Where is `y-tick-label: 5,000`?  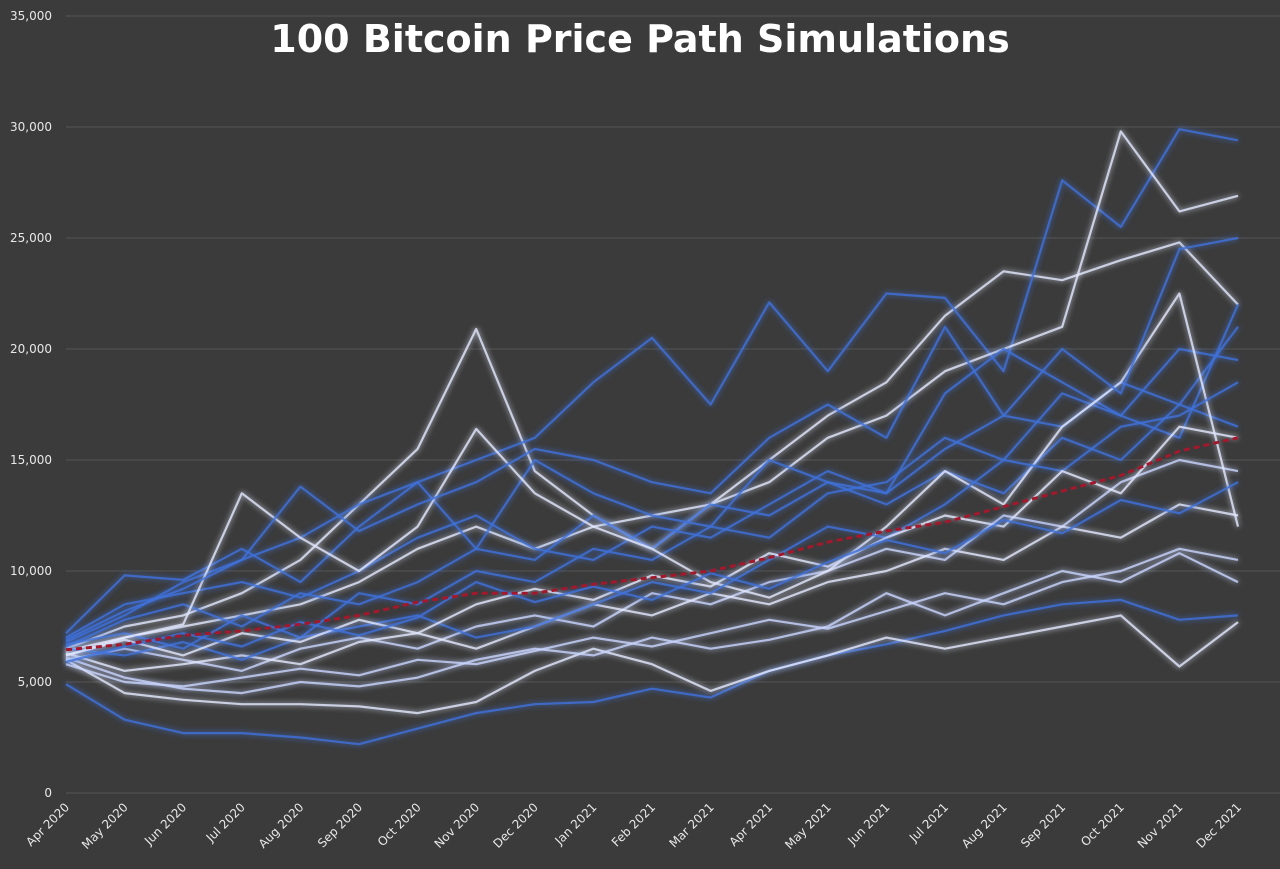 y-tick-label: 5,000 is located at coordinates (35, 682).